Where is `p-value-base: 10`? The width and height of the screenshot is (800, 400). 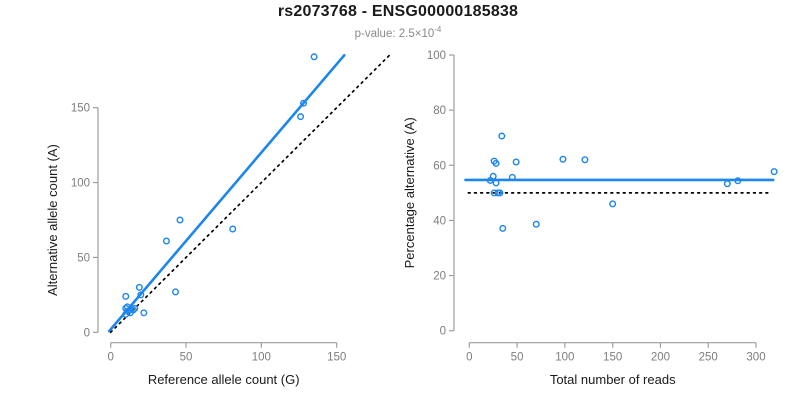 p-value-base: 10 is located at coordinates (428, 33).